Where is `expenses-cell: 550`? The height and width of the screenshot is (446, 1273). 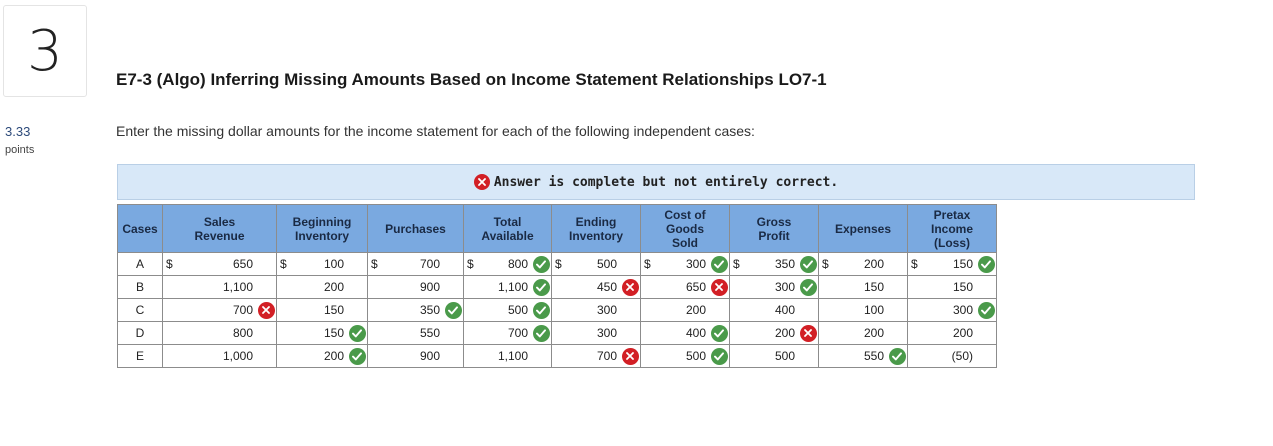 expenses-cell: 550 is located at coordinates (863, 356).